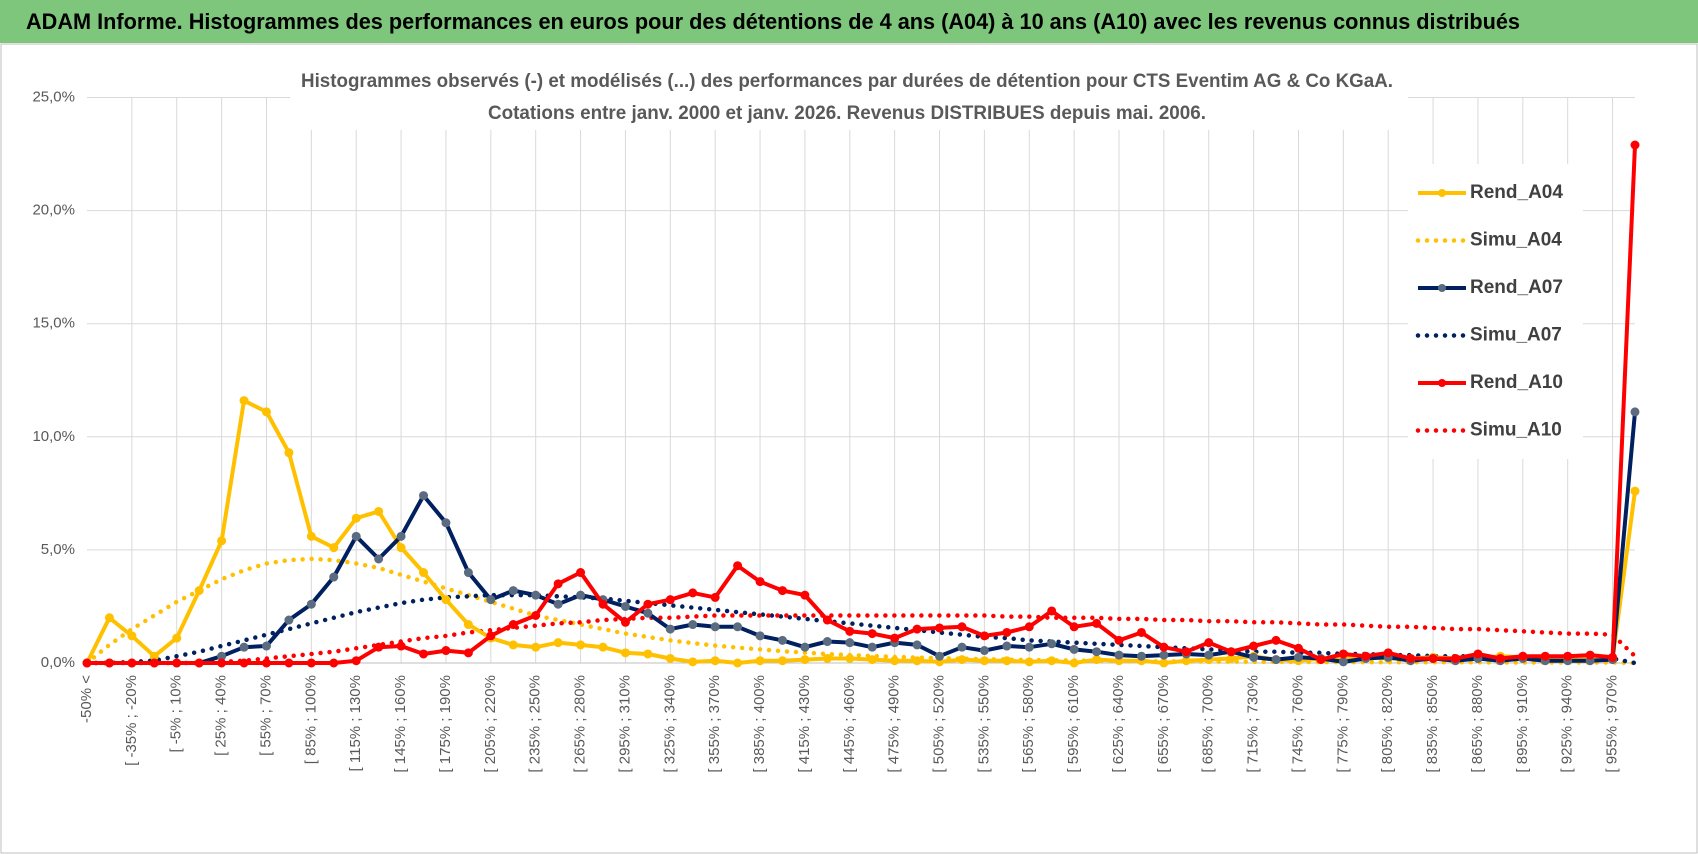  Describe the element at coordinates (1387, 724) in the screenshot. I see `x-tick-label: [ 805% ; 820%` at that location.